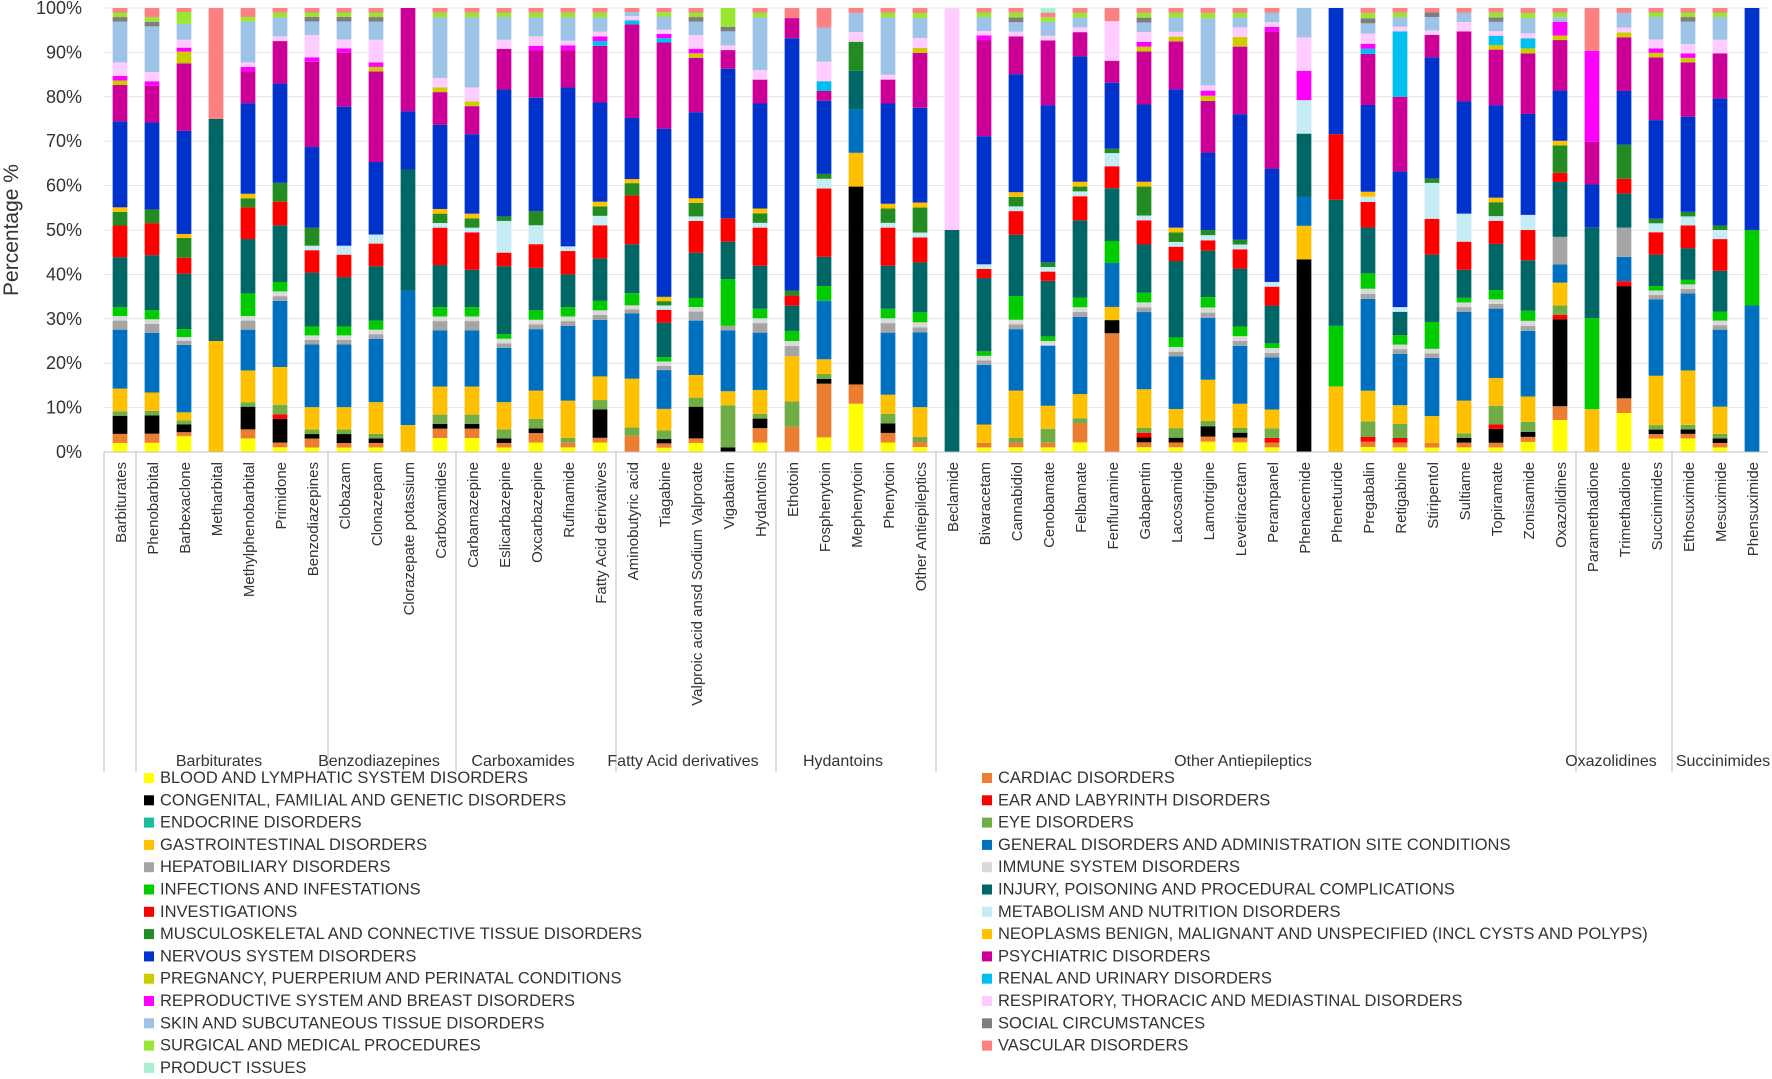 The width and height of the screenshot is (1772, 1079). Describe the element at coordinates (64, 408) in the screenshot. I see `y-tick-label: 10%` at that location.